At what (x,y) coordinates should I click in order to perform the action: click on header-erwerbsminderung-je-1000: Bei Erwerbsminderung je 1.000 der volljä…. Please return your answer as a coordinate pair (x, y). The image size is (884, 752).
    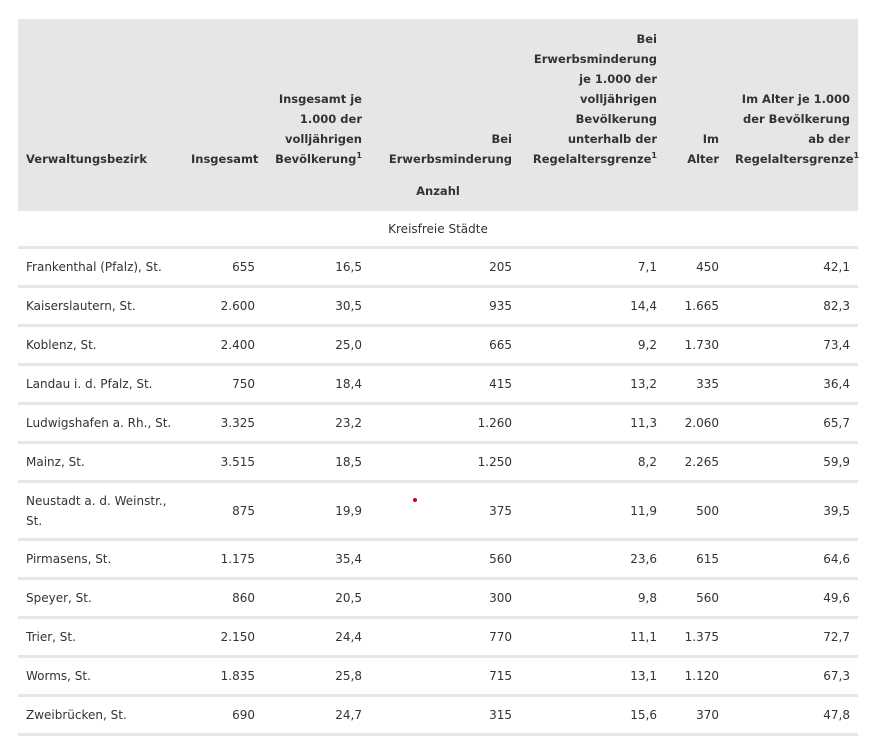
    Looking at the image, I should click on (592, 97).